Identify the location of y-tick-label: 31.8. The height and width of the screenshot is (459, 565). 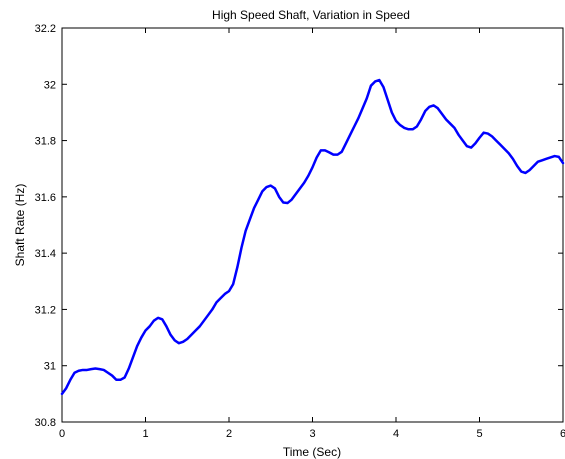
(45, 142).